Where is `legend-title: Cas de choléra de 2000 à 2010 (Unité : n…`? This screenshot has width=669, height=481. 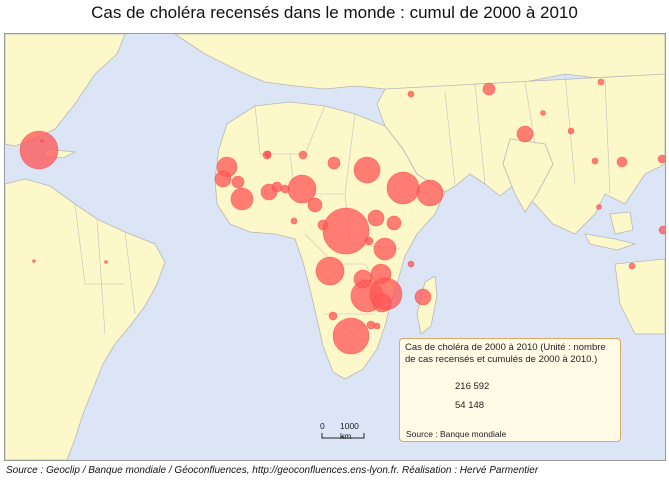 legend-title: Cas de choléra de 2000 à 2010 (Unité : n… is located at coordinates (505, 353).